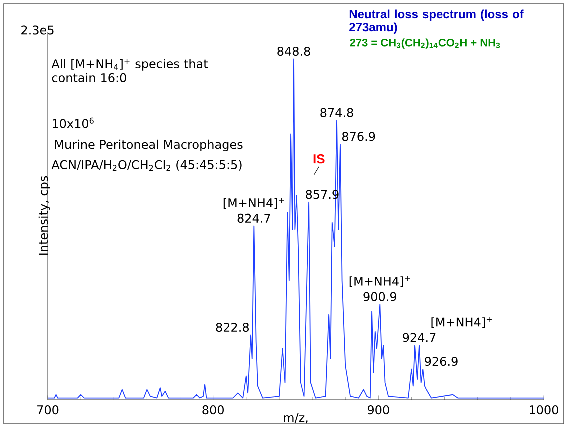 The height and width of the screenshot is (428, 568). Describe the element at coordinates (73, 123) in the screenshot. I see `annotation: 10x10$^{6}$` at that location.